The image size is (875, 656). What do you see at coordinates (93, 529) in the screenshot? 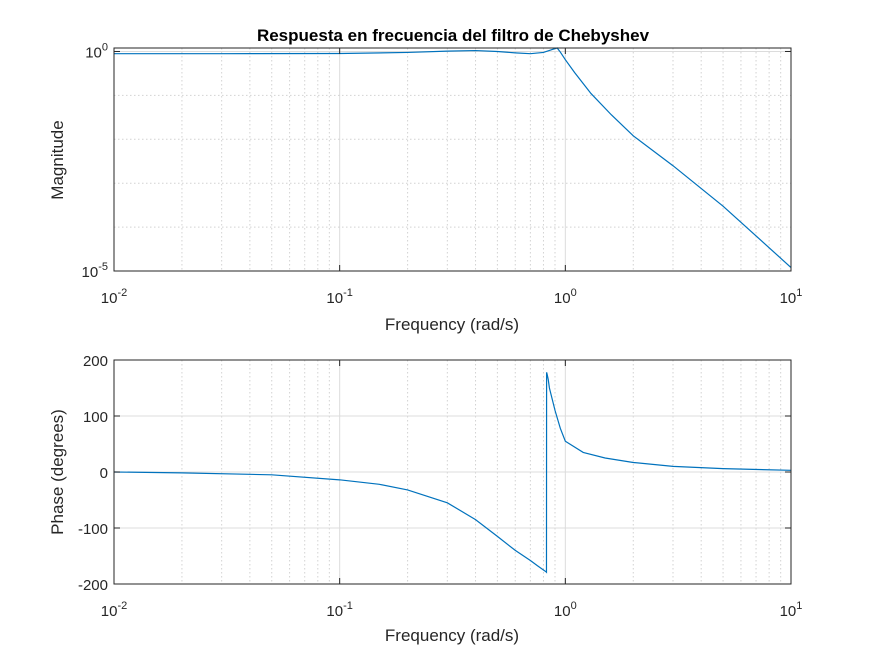
I see `y-tick-label: -100` at bounding box center [93, 529].